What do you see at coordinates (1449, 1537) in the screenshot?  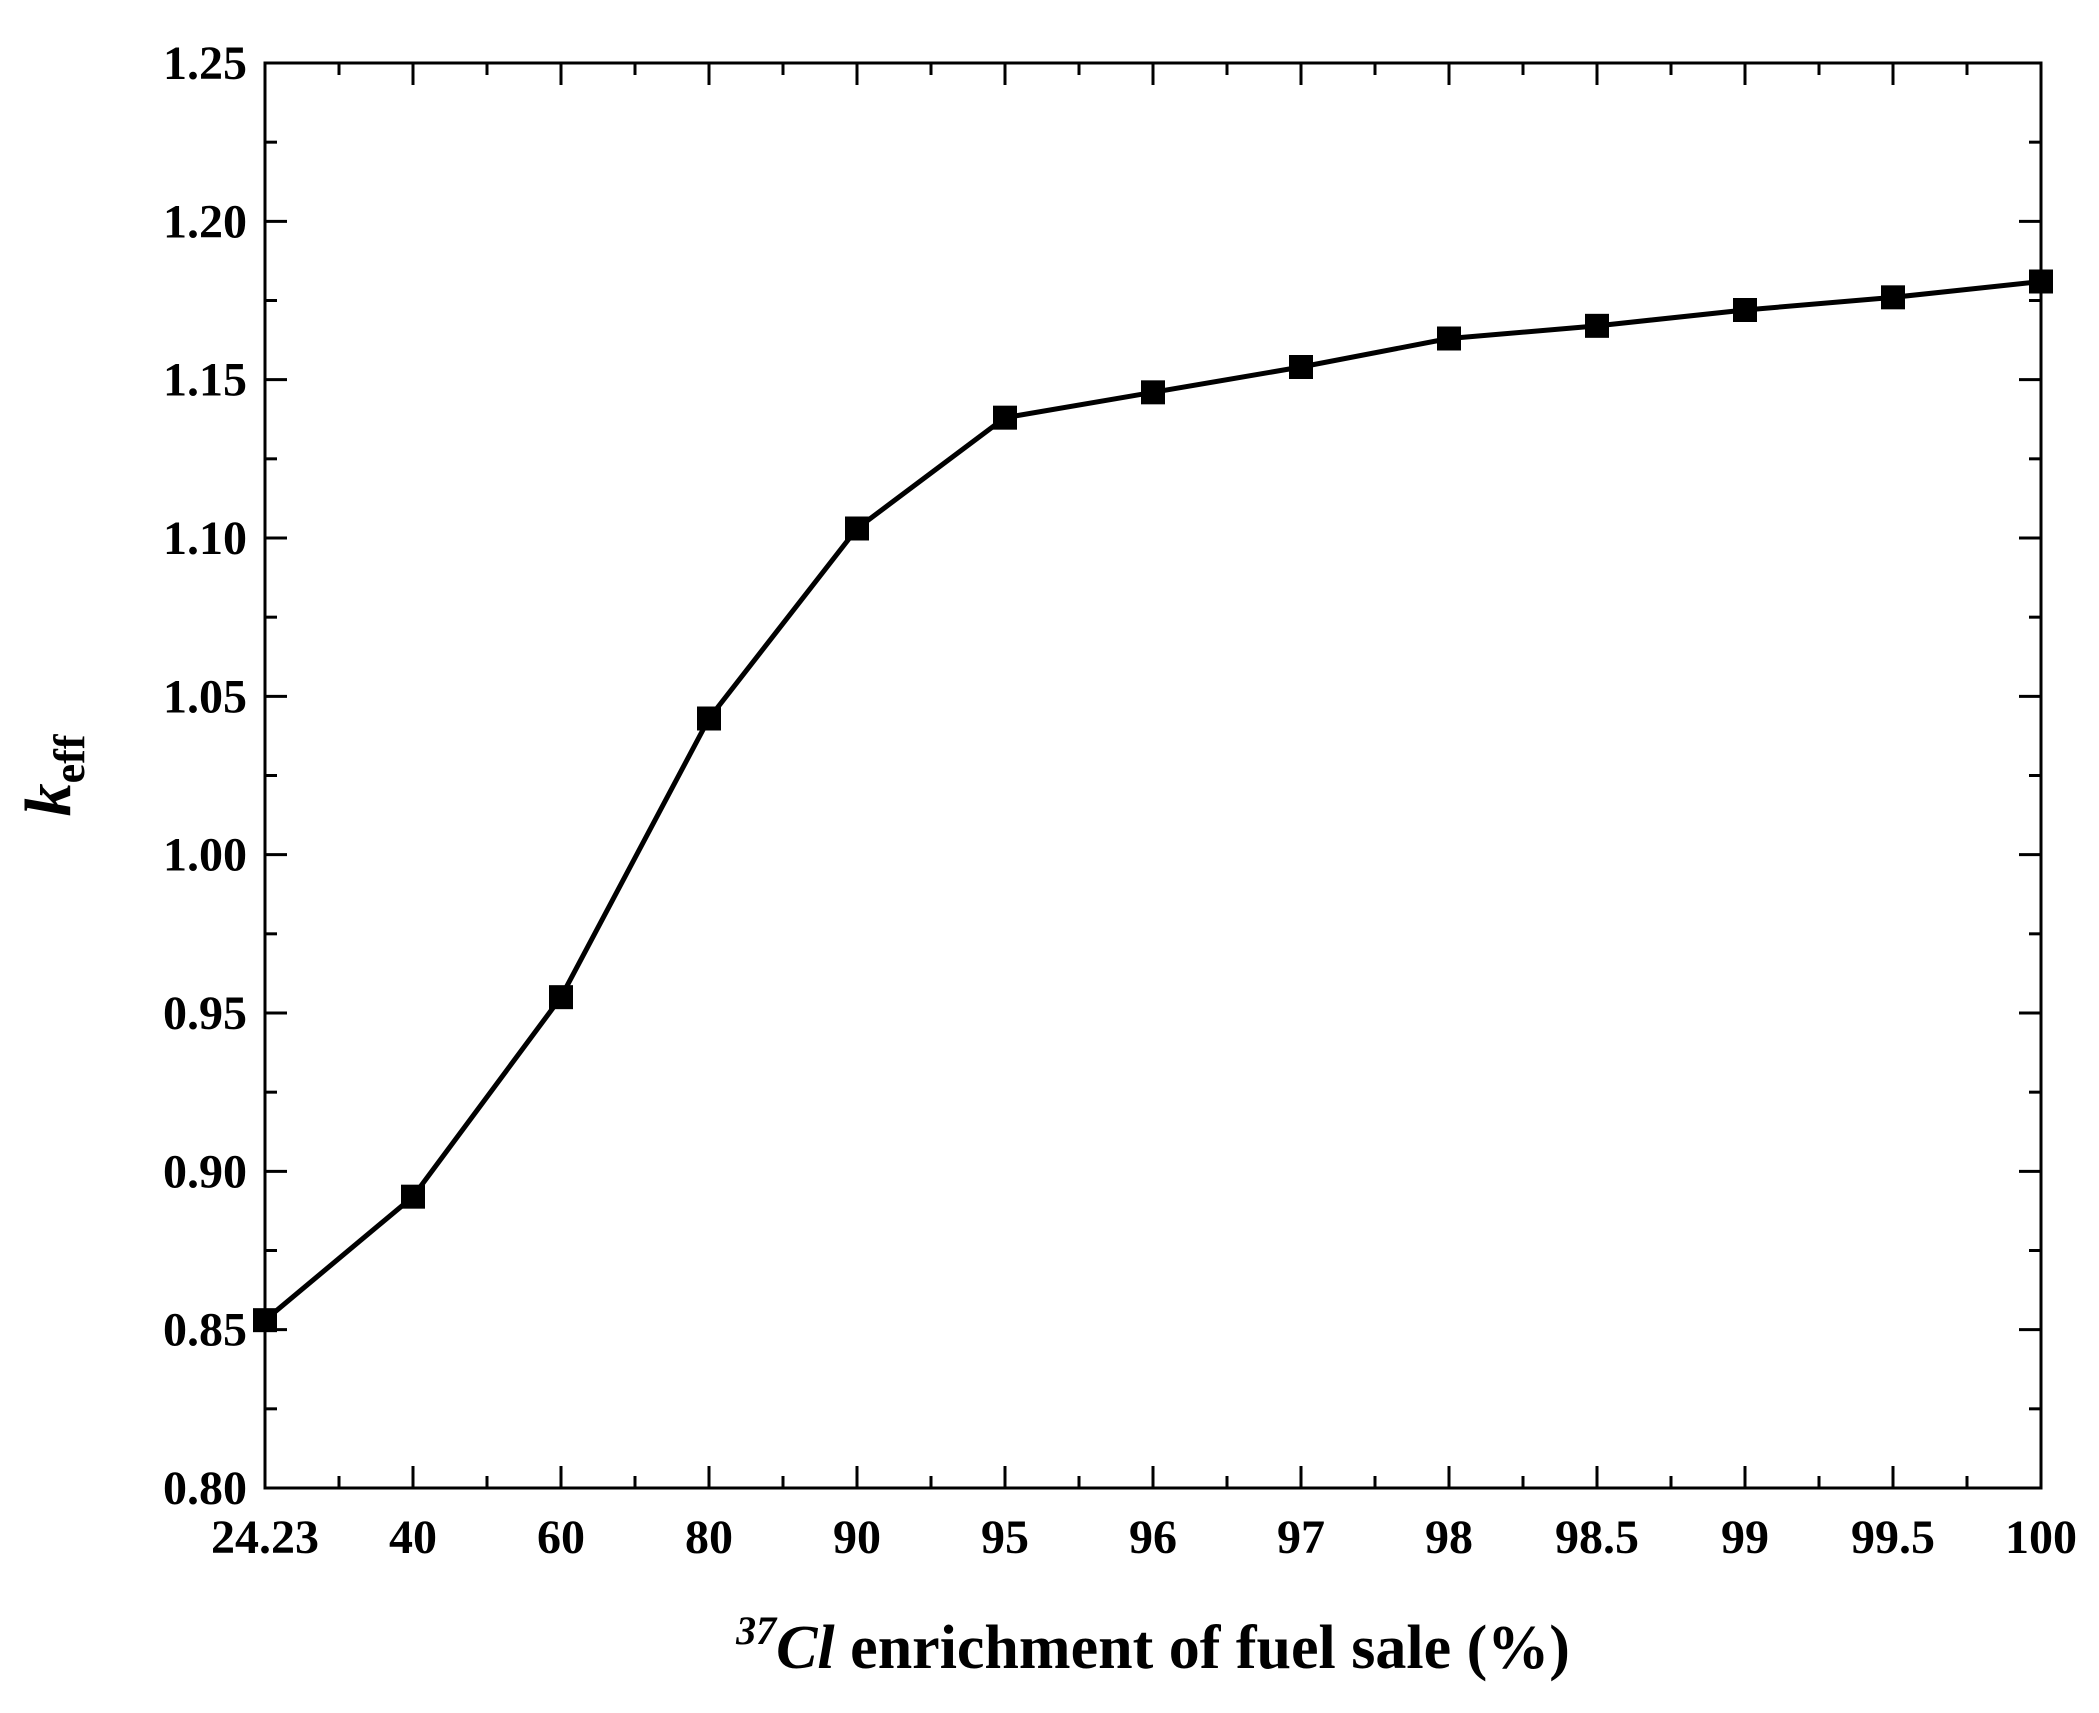 I see `x-tick-label: 98` at bounding box center [1449, 1537].